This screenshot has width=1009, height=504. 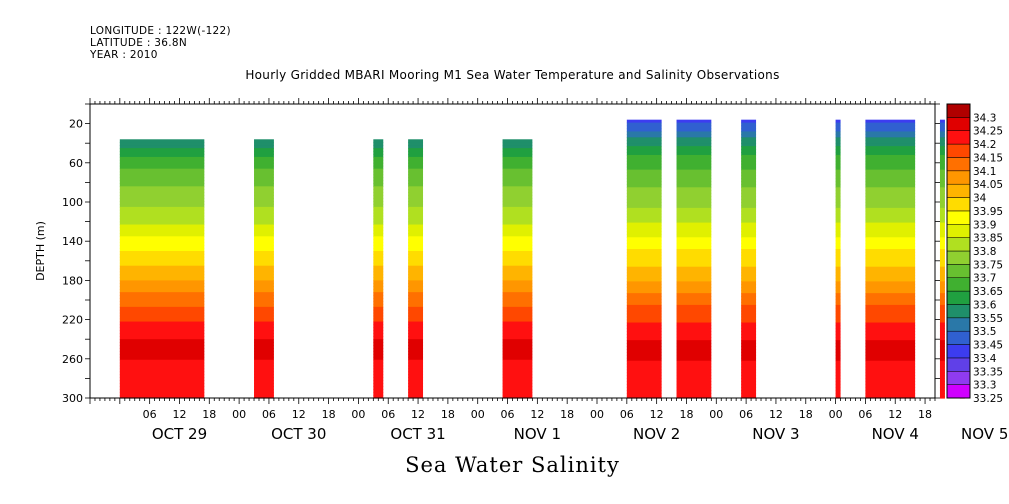 I want to click on colorbar-label: 33.95, so click(x=988, y=212).